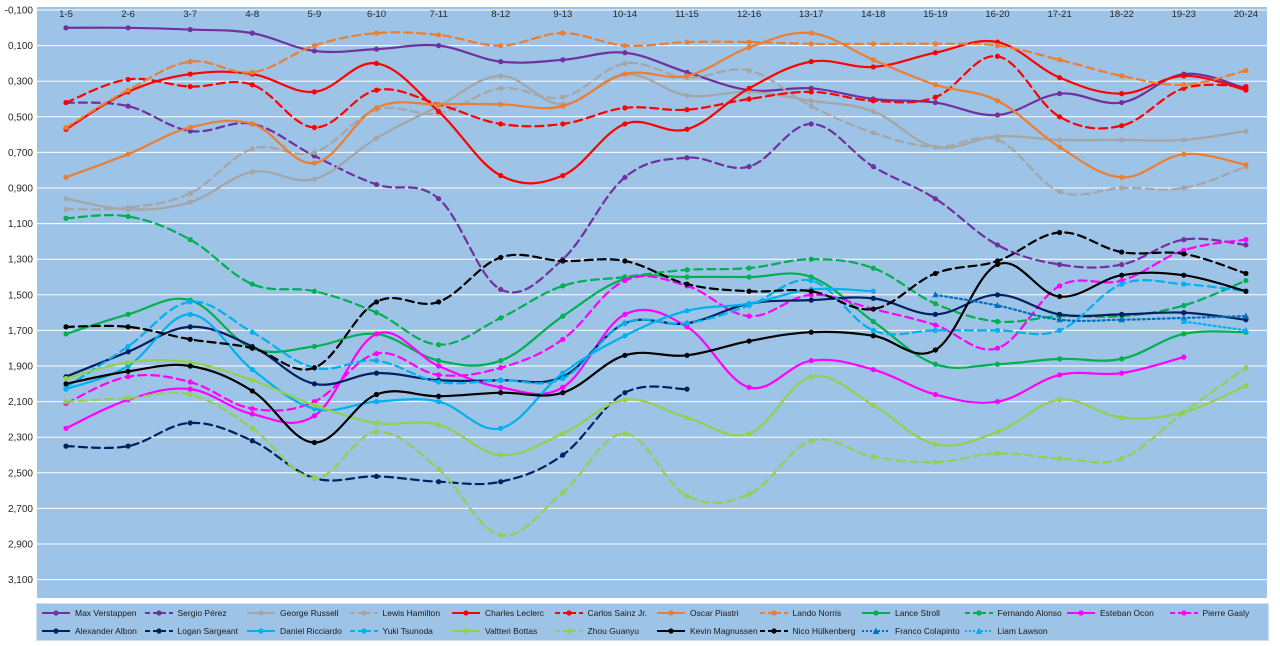 Image resolution: width=1280 pixels, height=646 pixels. Describe the element at coordinates (900, 613) in the screenshot. I see `legend-item-lance-stroll: Lance Stroll` at that location.